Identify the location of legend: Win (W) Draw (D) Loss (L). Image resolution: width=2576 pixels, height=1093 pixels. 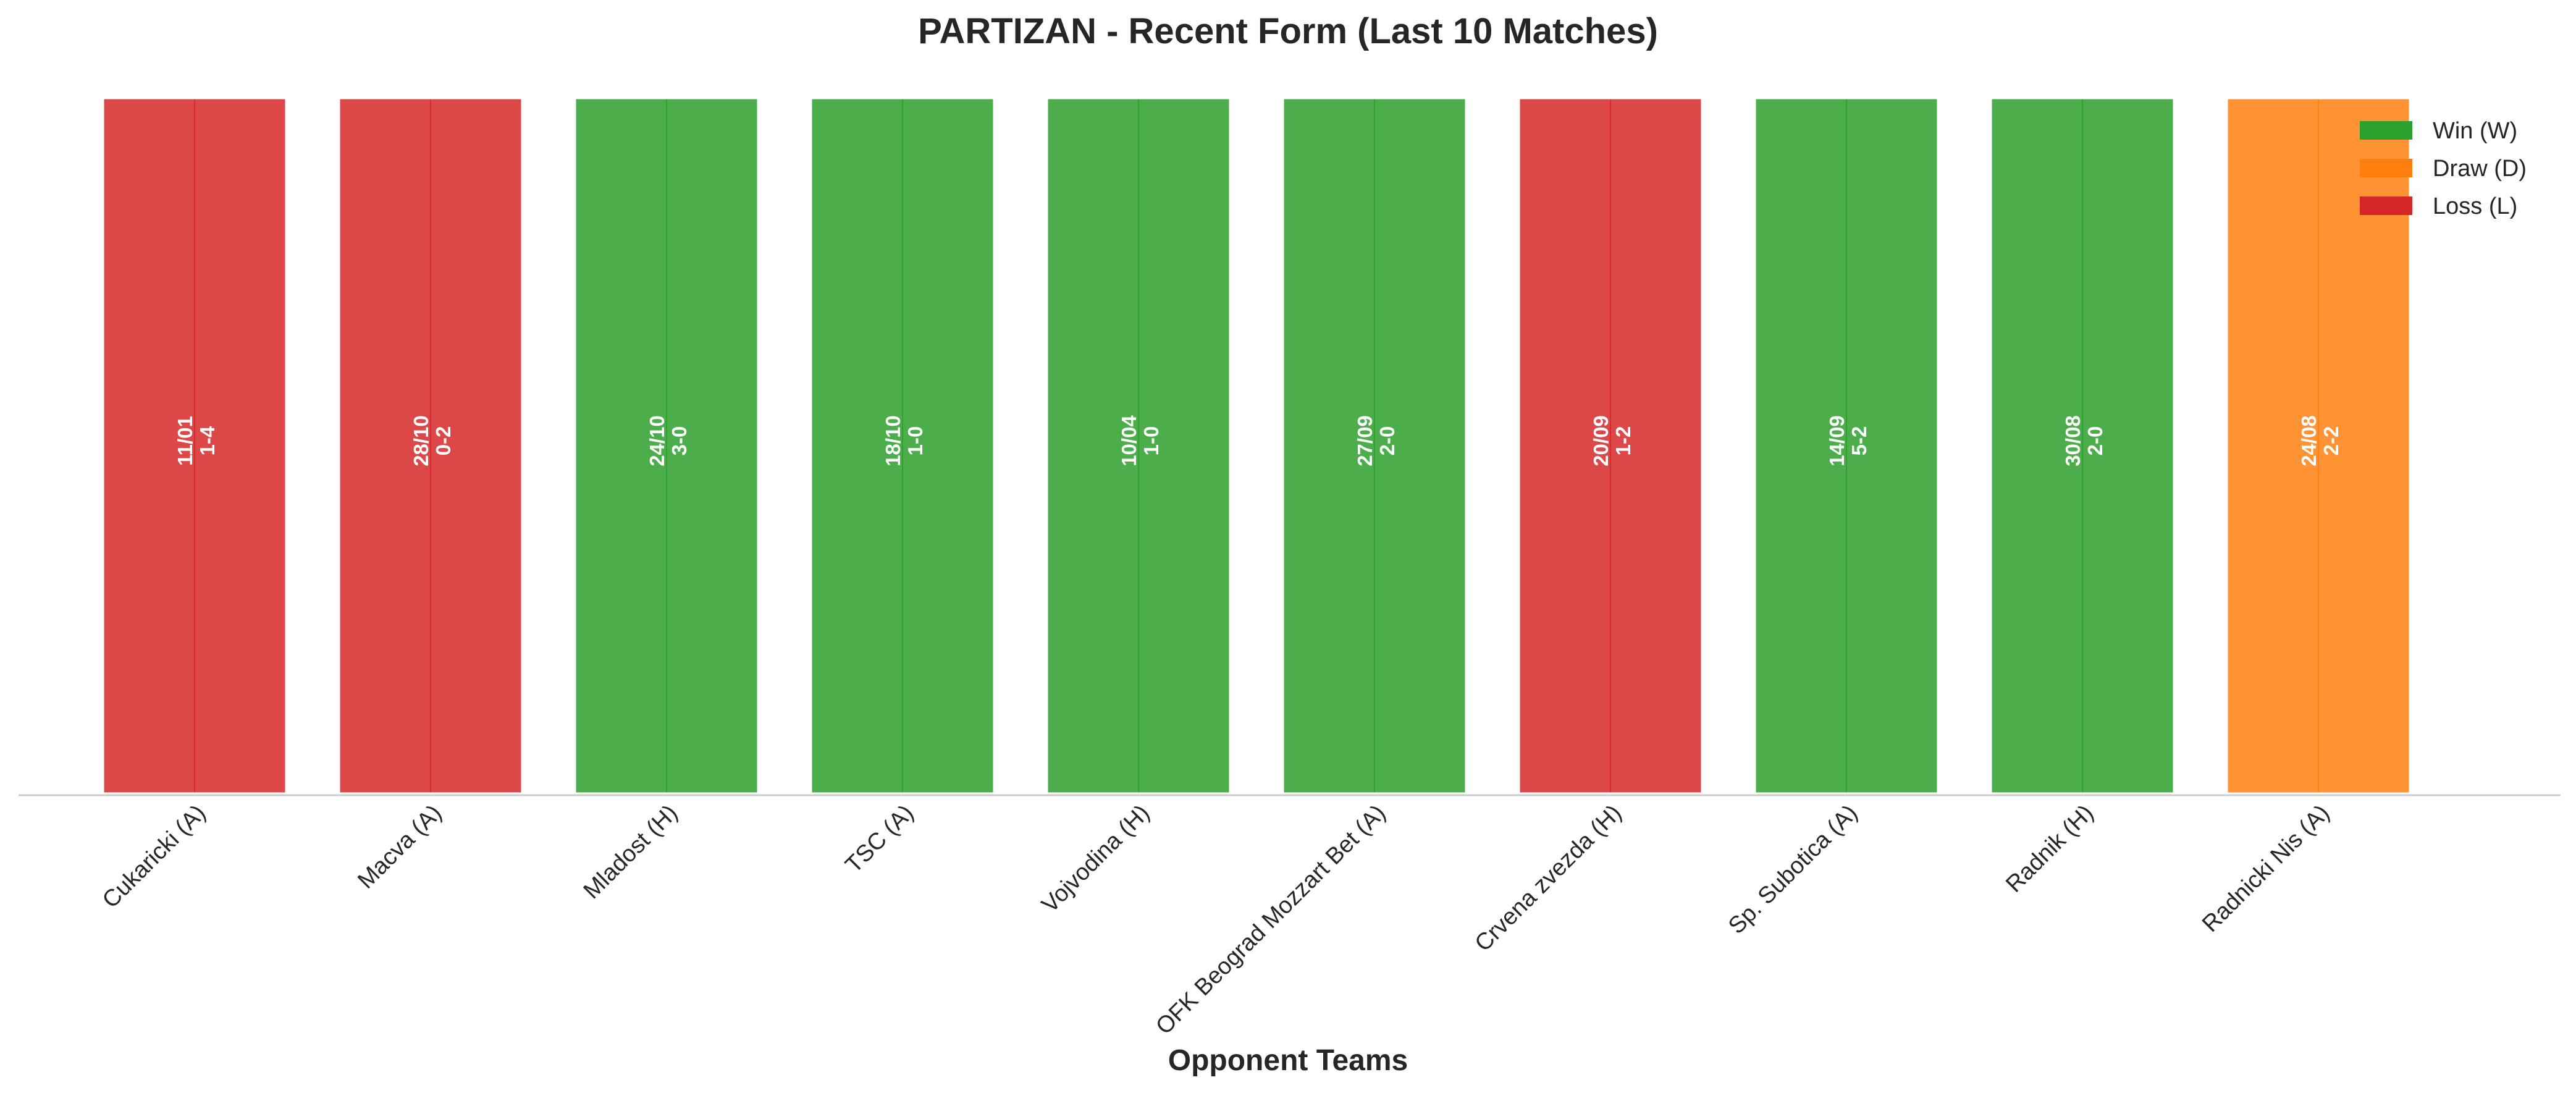
(2443, 168).